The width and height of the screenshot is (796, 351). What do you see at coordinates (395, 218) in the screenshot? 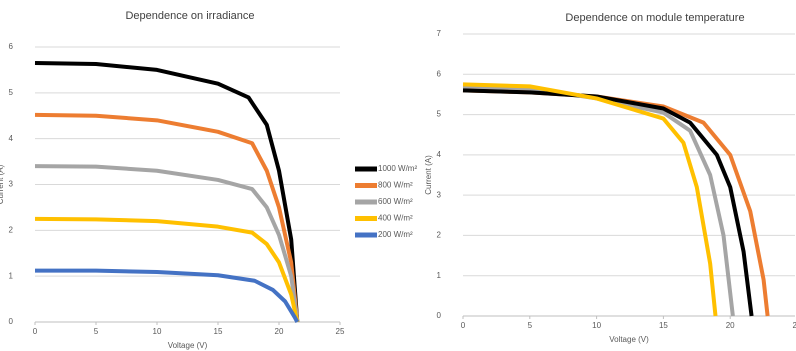
I see `legend-label: 400 W/m²` at bounding box center [395, 218].